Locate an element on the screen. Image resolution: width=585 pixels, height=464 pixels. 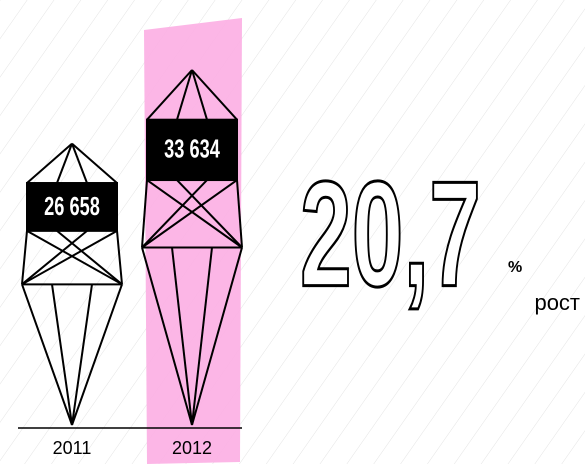
value-label: 26 658 is located at coordinates (72, 206).